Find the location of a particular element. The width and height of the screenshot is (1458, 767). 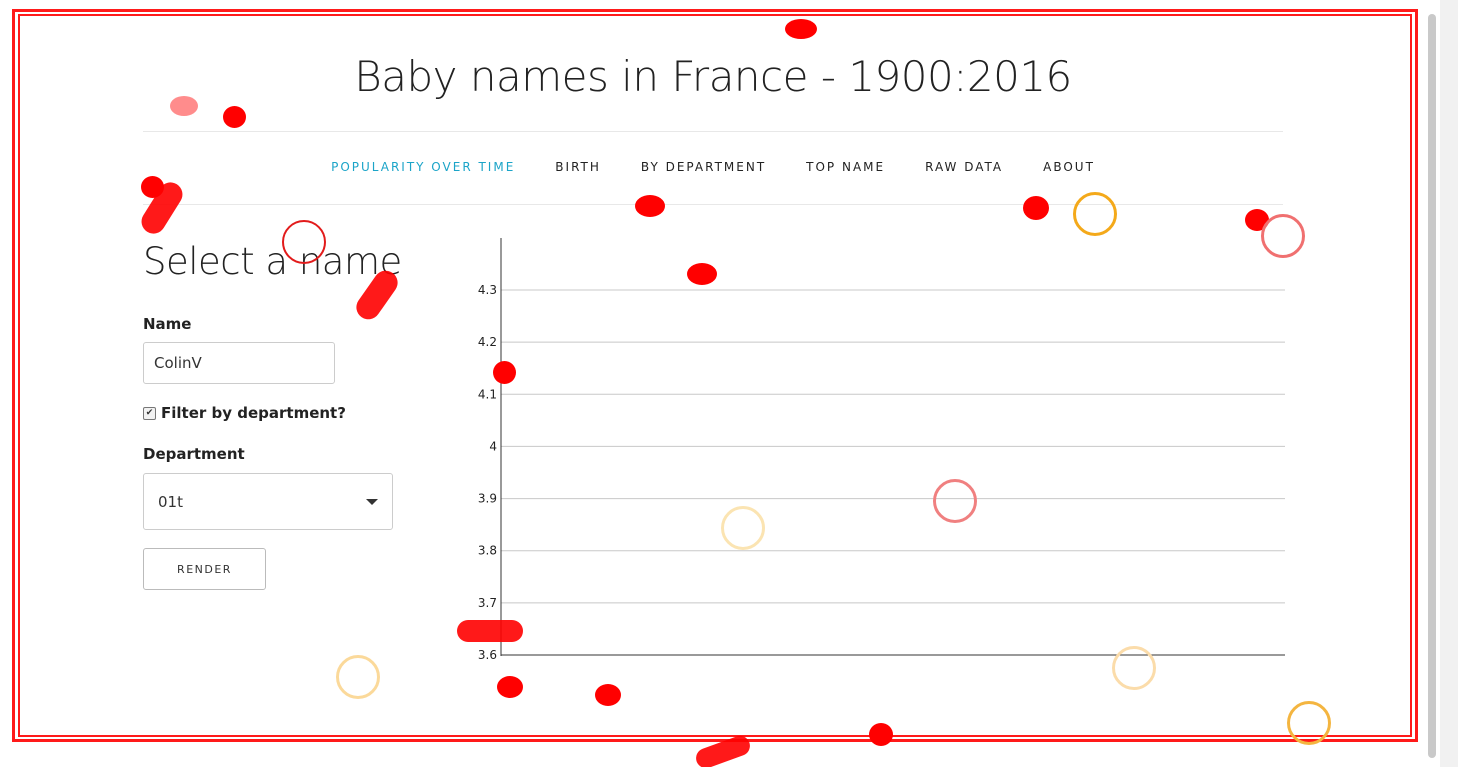

nav-popularity-over-time: POPULARITY OVER TIME is located at coordinates (423, 167).